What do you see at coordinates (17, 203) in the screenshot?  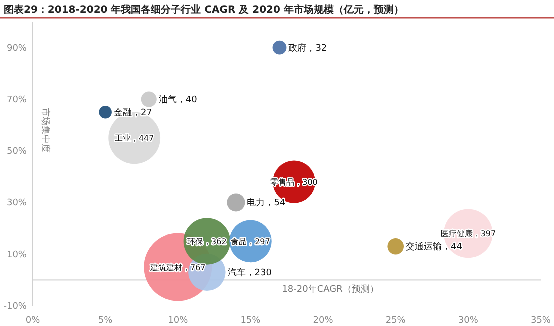 I see `y-tick-label: 30%` at bounding box center [17, 203].